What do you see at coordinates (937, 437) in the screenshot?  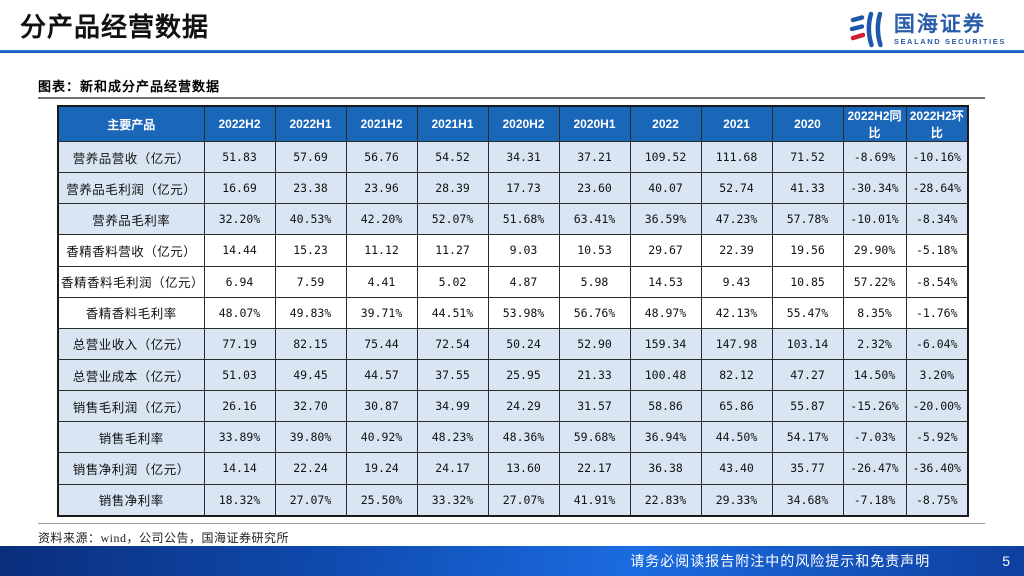 I see `data-cell: -5.92%` at bounding box center [937, 437].